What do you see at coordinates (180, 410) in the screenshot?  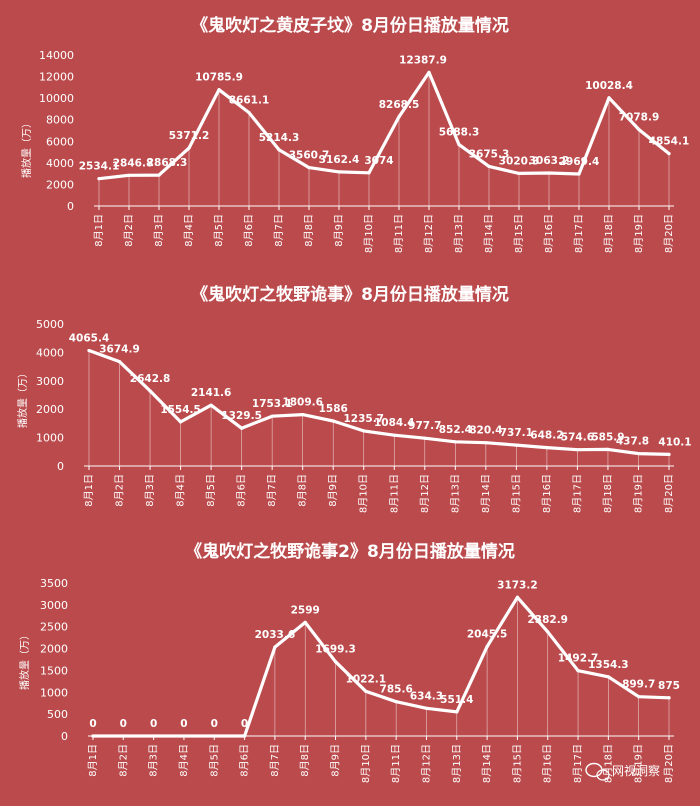 I see `data-label: 1554.5` at bounding box center [180, 410].